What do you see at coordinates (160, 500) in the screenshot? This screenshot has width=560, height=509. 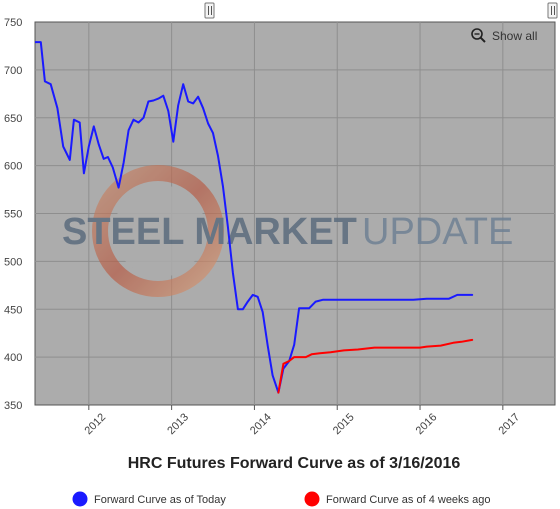 I see `legend-label-1: Forward Curve as of Today` at bounding box center [160, 500].